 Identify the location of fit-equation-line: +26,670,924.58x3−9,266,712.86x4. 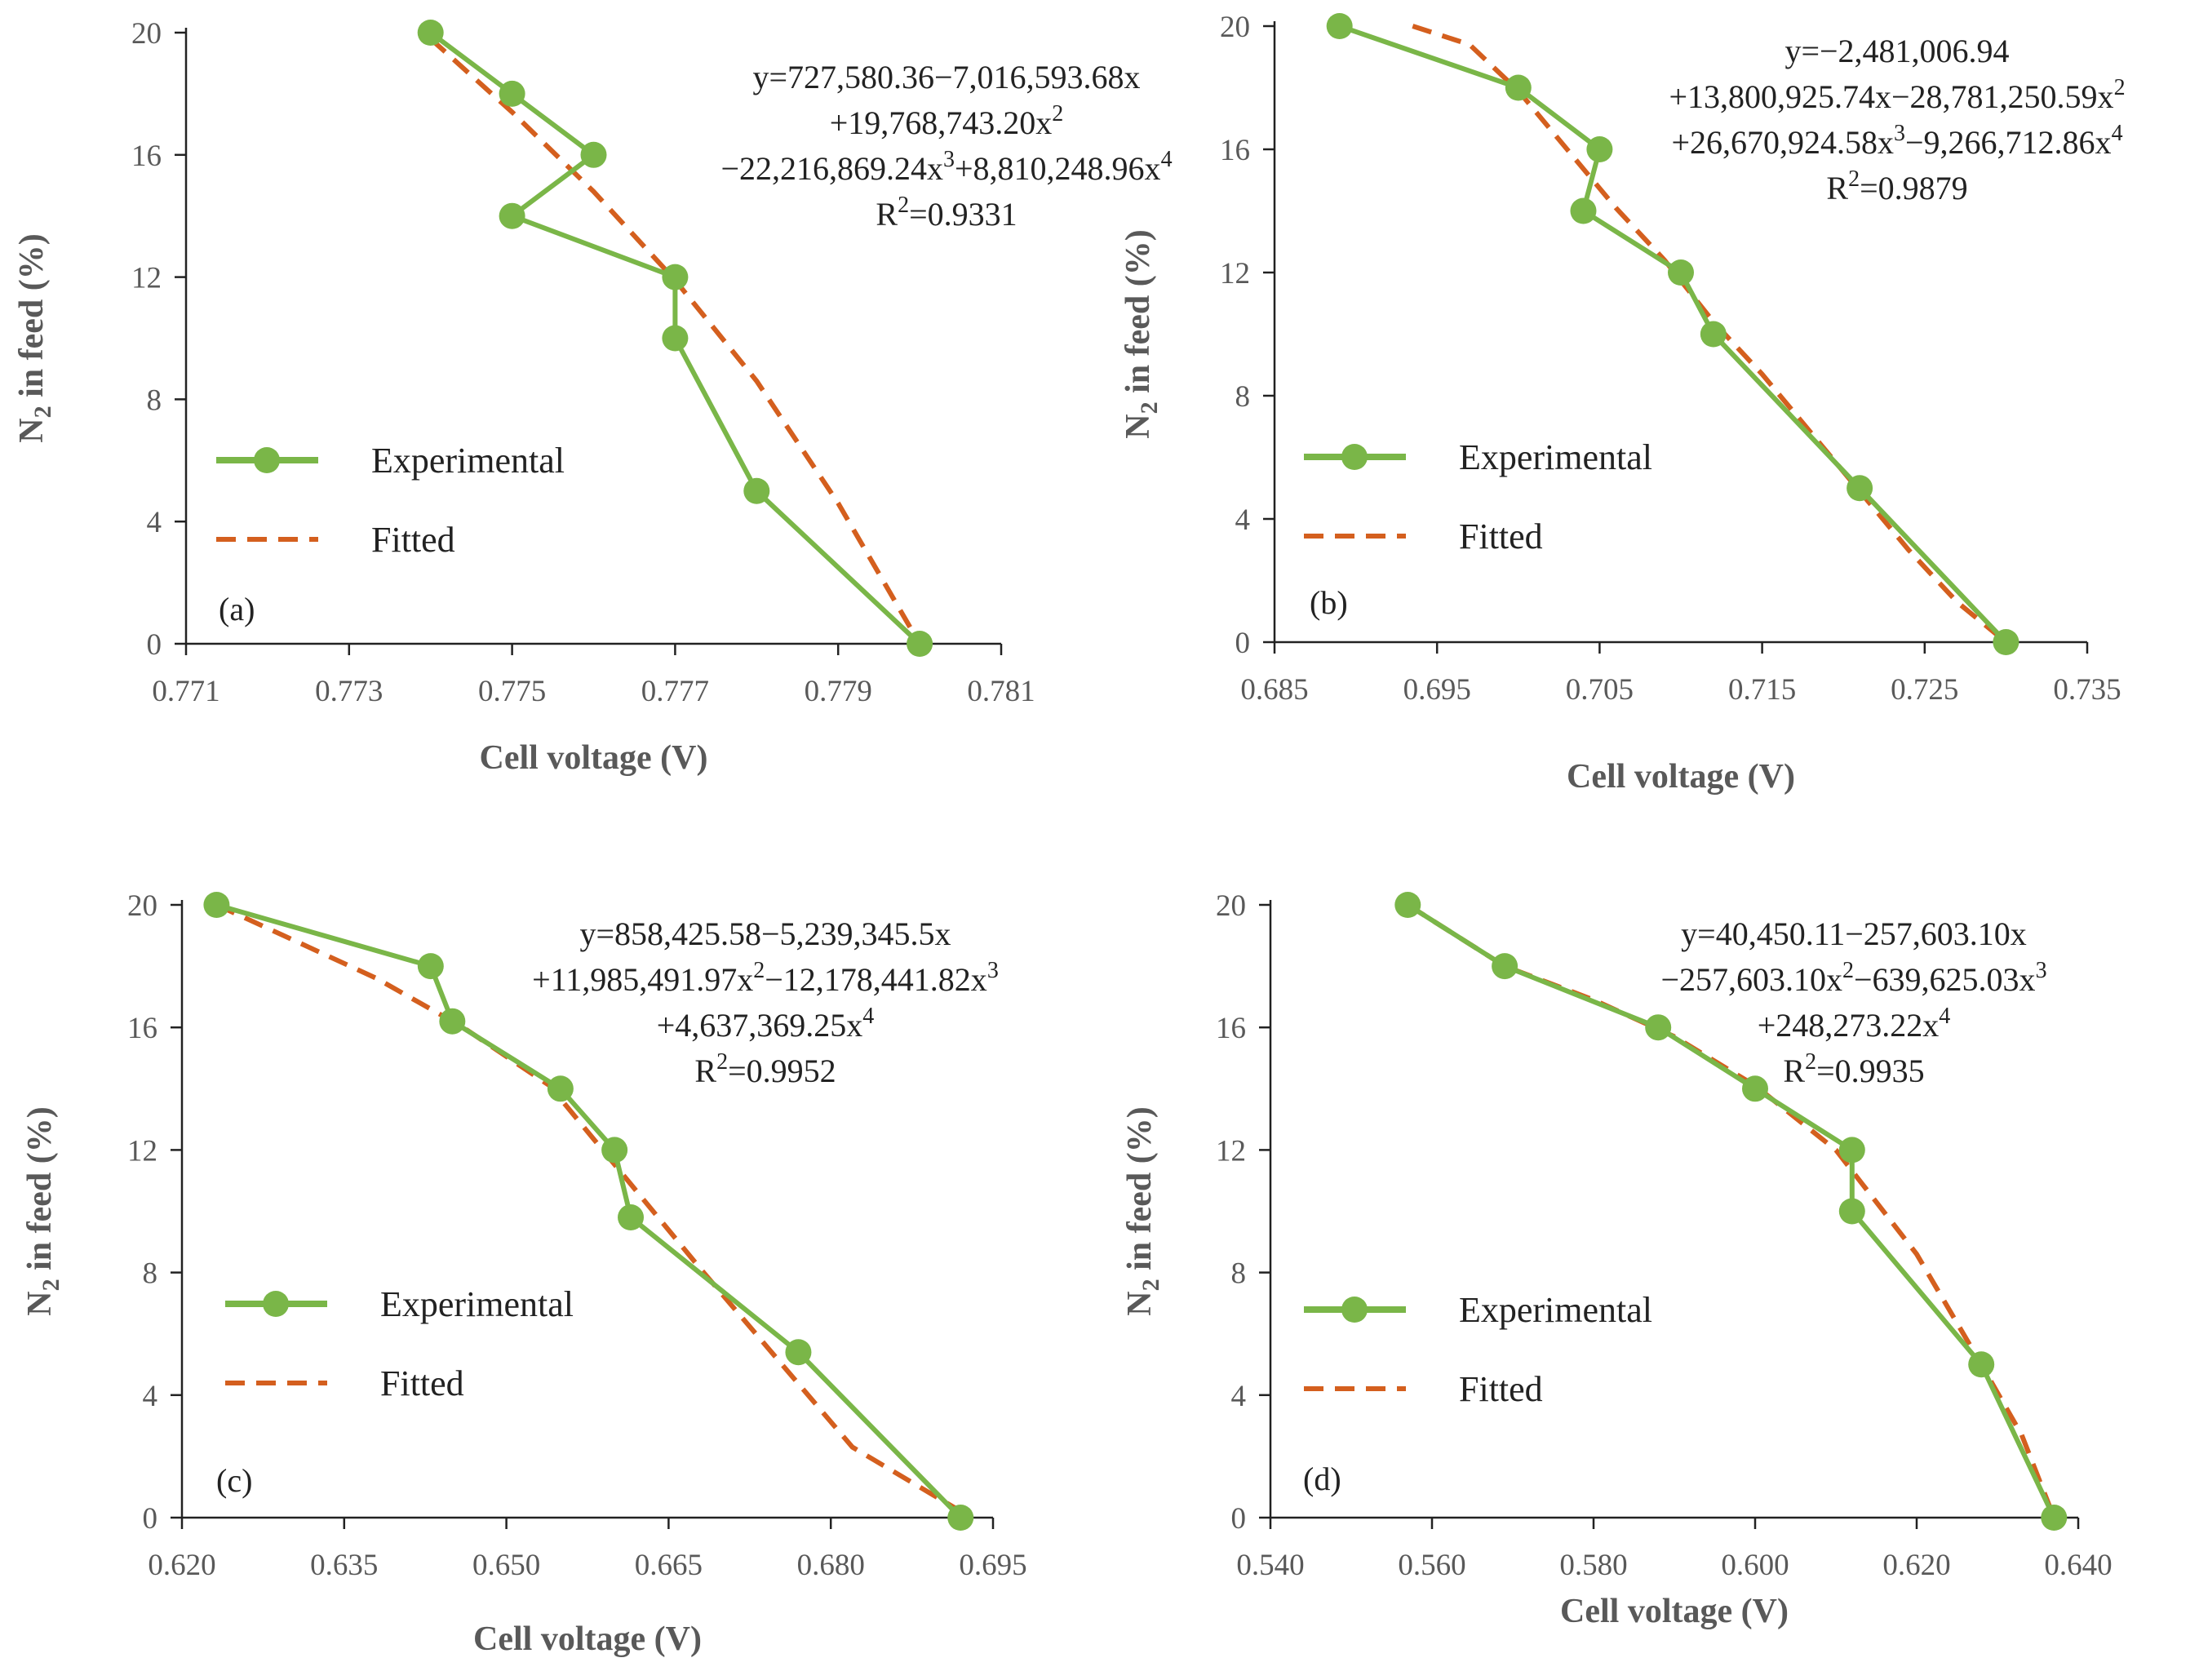
(1896, 141).